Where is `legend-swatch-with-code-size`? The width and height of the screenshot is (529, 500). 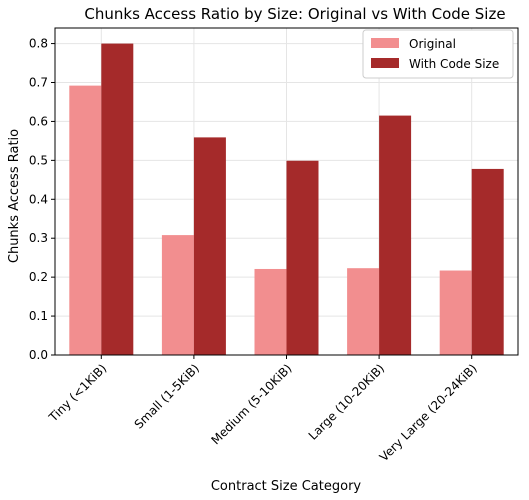 legend-swatch-with-code-size is located at coordinates (385, 63).